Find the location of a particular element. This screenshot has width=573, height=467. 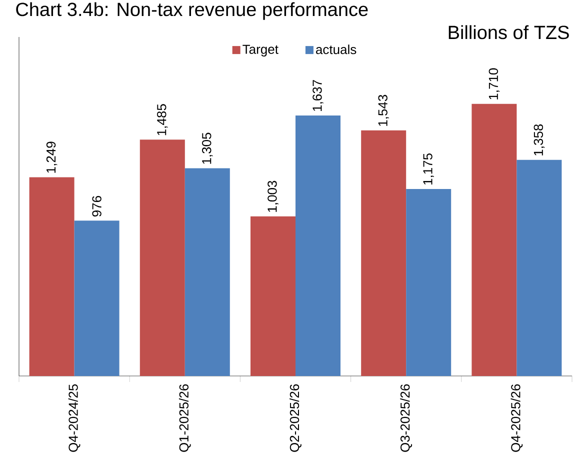

data-label: 1,485 is located at coordinates (162, 120).